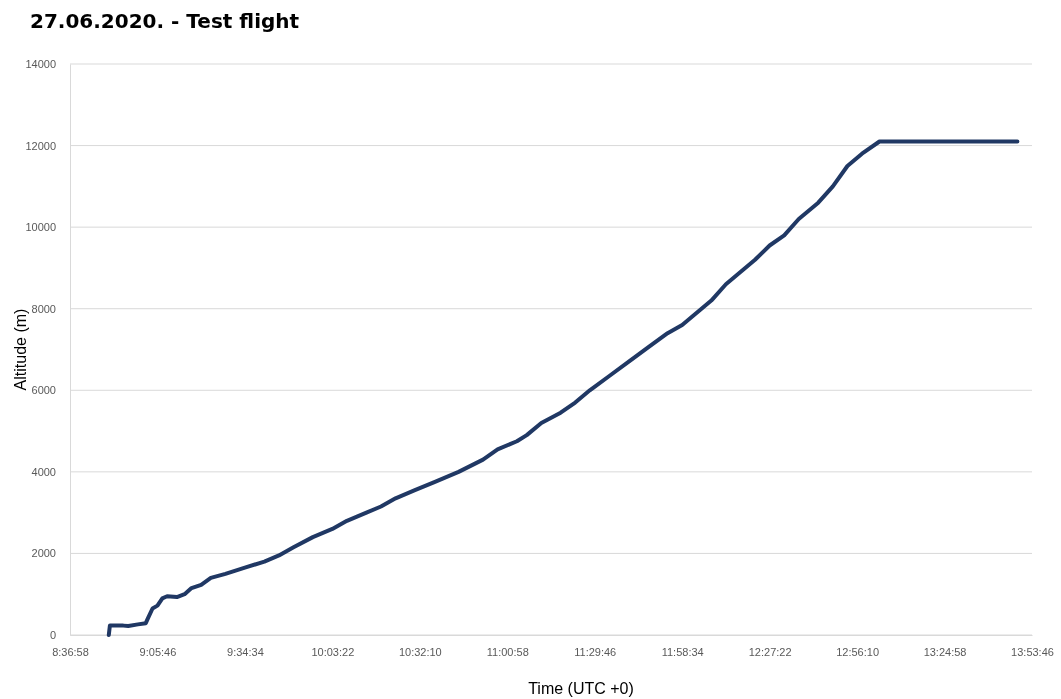 The width and height of the screenshot is (1061, 699). Describe the element at coordinates (507, 651) in the screenshot. I see `x-tick-label: 11:00:58` at that location.